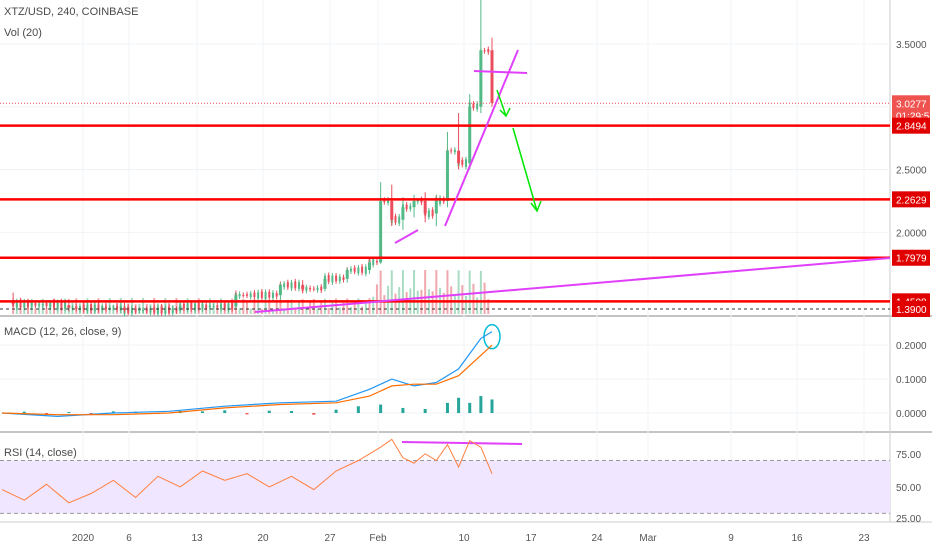 Image resolution: width=932 pixels, height=550 pixels. I want to click on price-tag-label: 2.8494, so click(911, 127).